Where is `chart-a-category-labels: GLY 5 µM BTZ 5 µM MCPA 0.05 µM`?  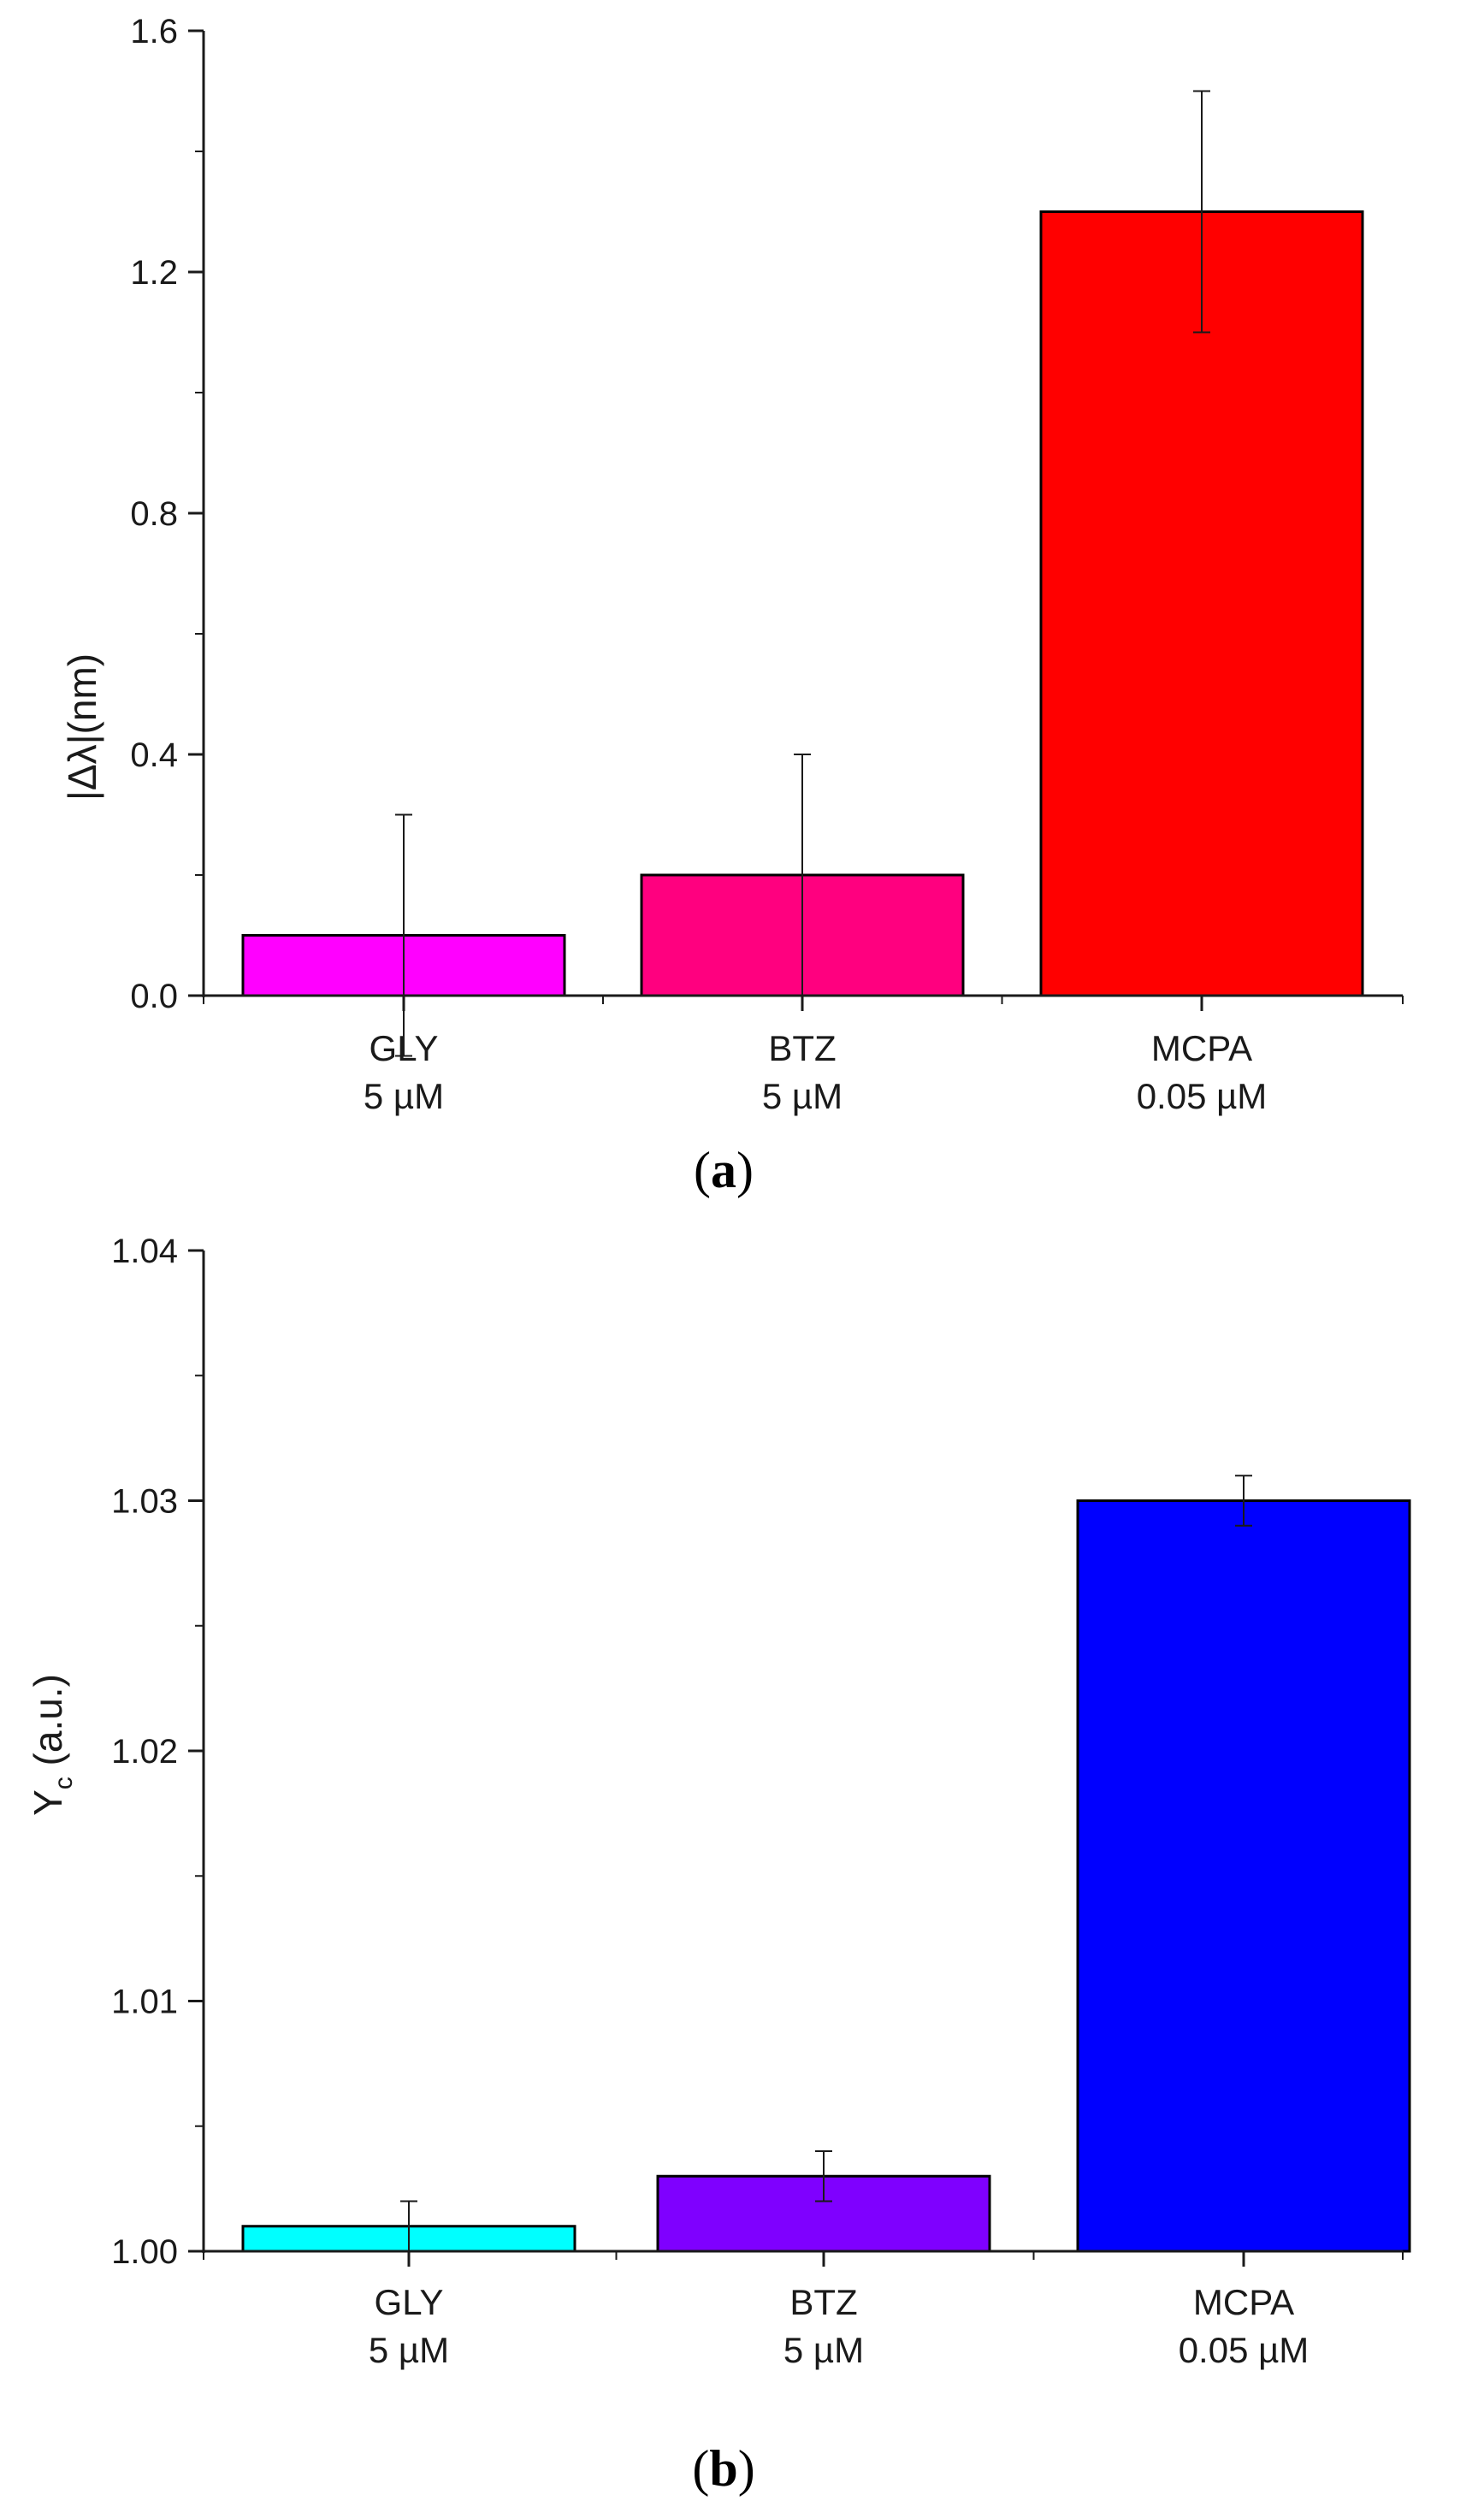
chart-a-category-labels: GLY 5 µM BTZ 5 µM MCPA 0.05 µM is located at coordinates (815, 1072).